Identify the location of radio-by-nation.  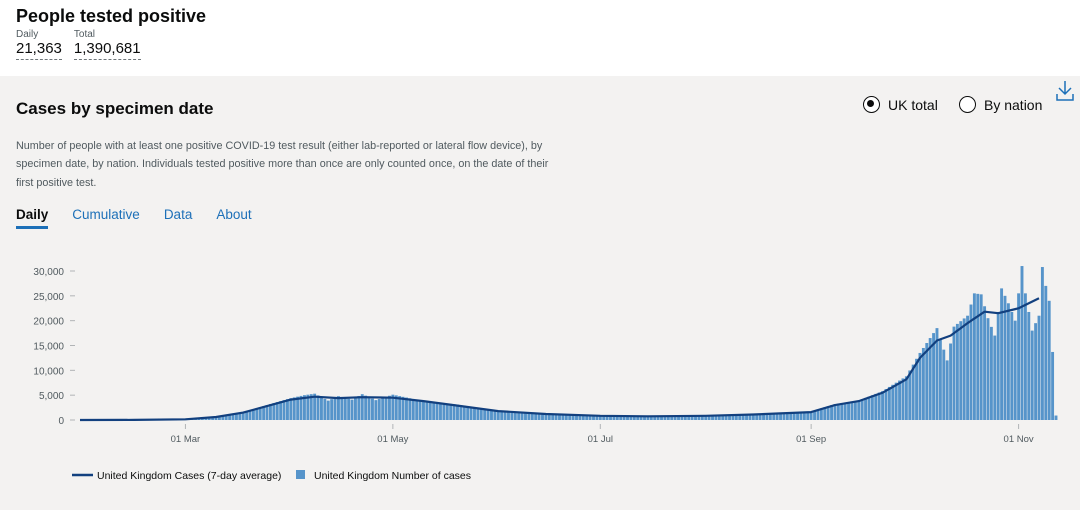
(967, 104).